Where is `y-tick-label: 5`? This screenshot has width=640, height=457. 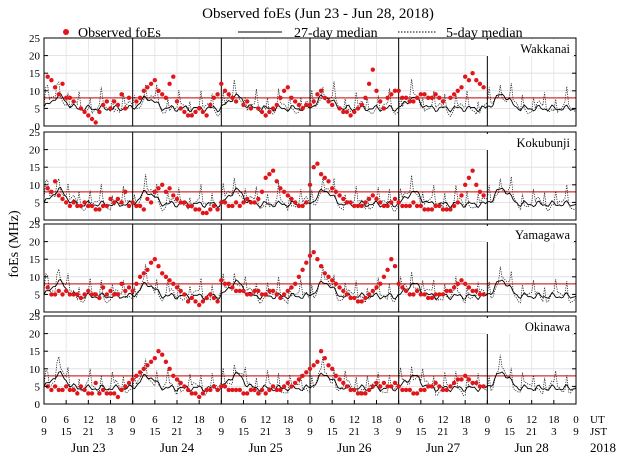 y-tick-label: 5 is located at coordinates (38, 295).